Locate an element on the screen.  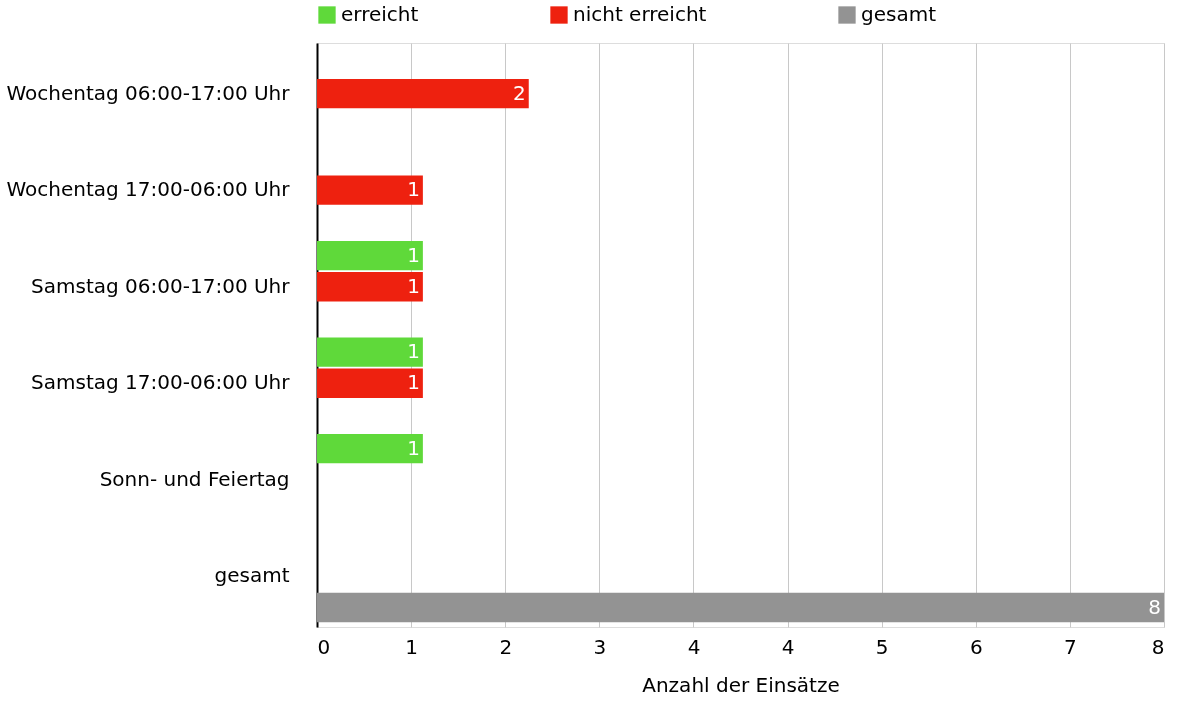
y-tick-label: Samstag 06:00-17:00 Uhr is located at coordinates (161, 285).